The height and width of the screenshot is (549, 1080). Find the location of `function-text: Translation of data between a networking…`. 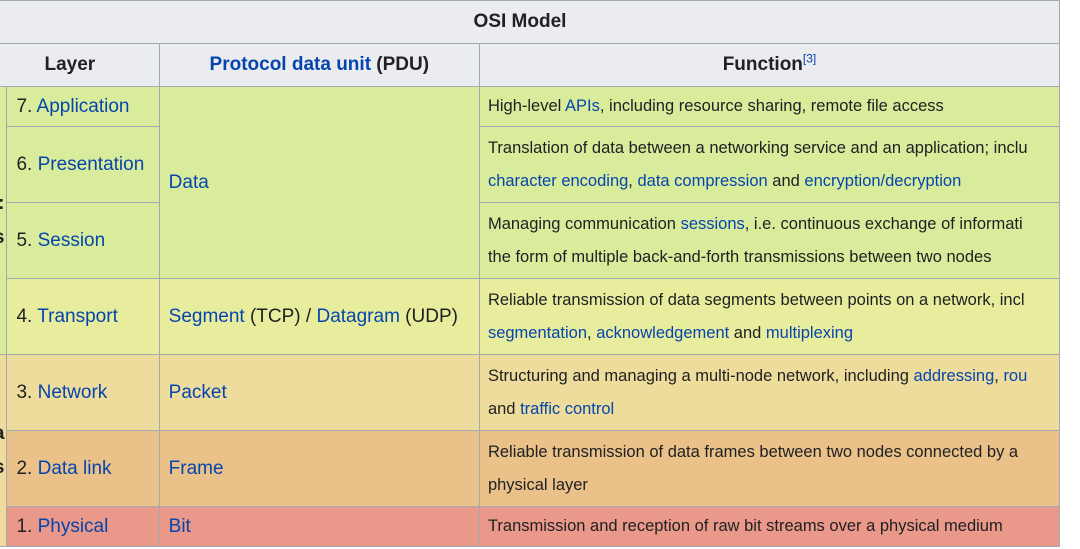

function-text: Translation of data between a networking… is located at coordinates (757, 147).